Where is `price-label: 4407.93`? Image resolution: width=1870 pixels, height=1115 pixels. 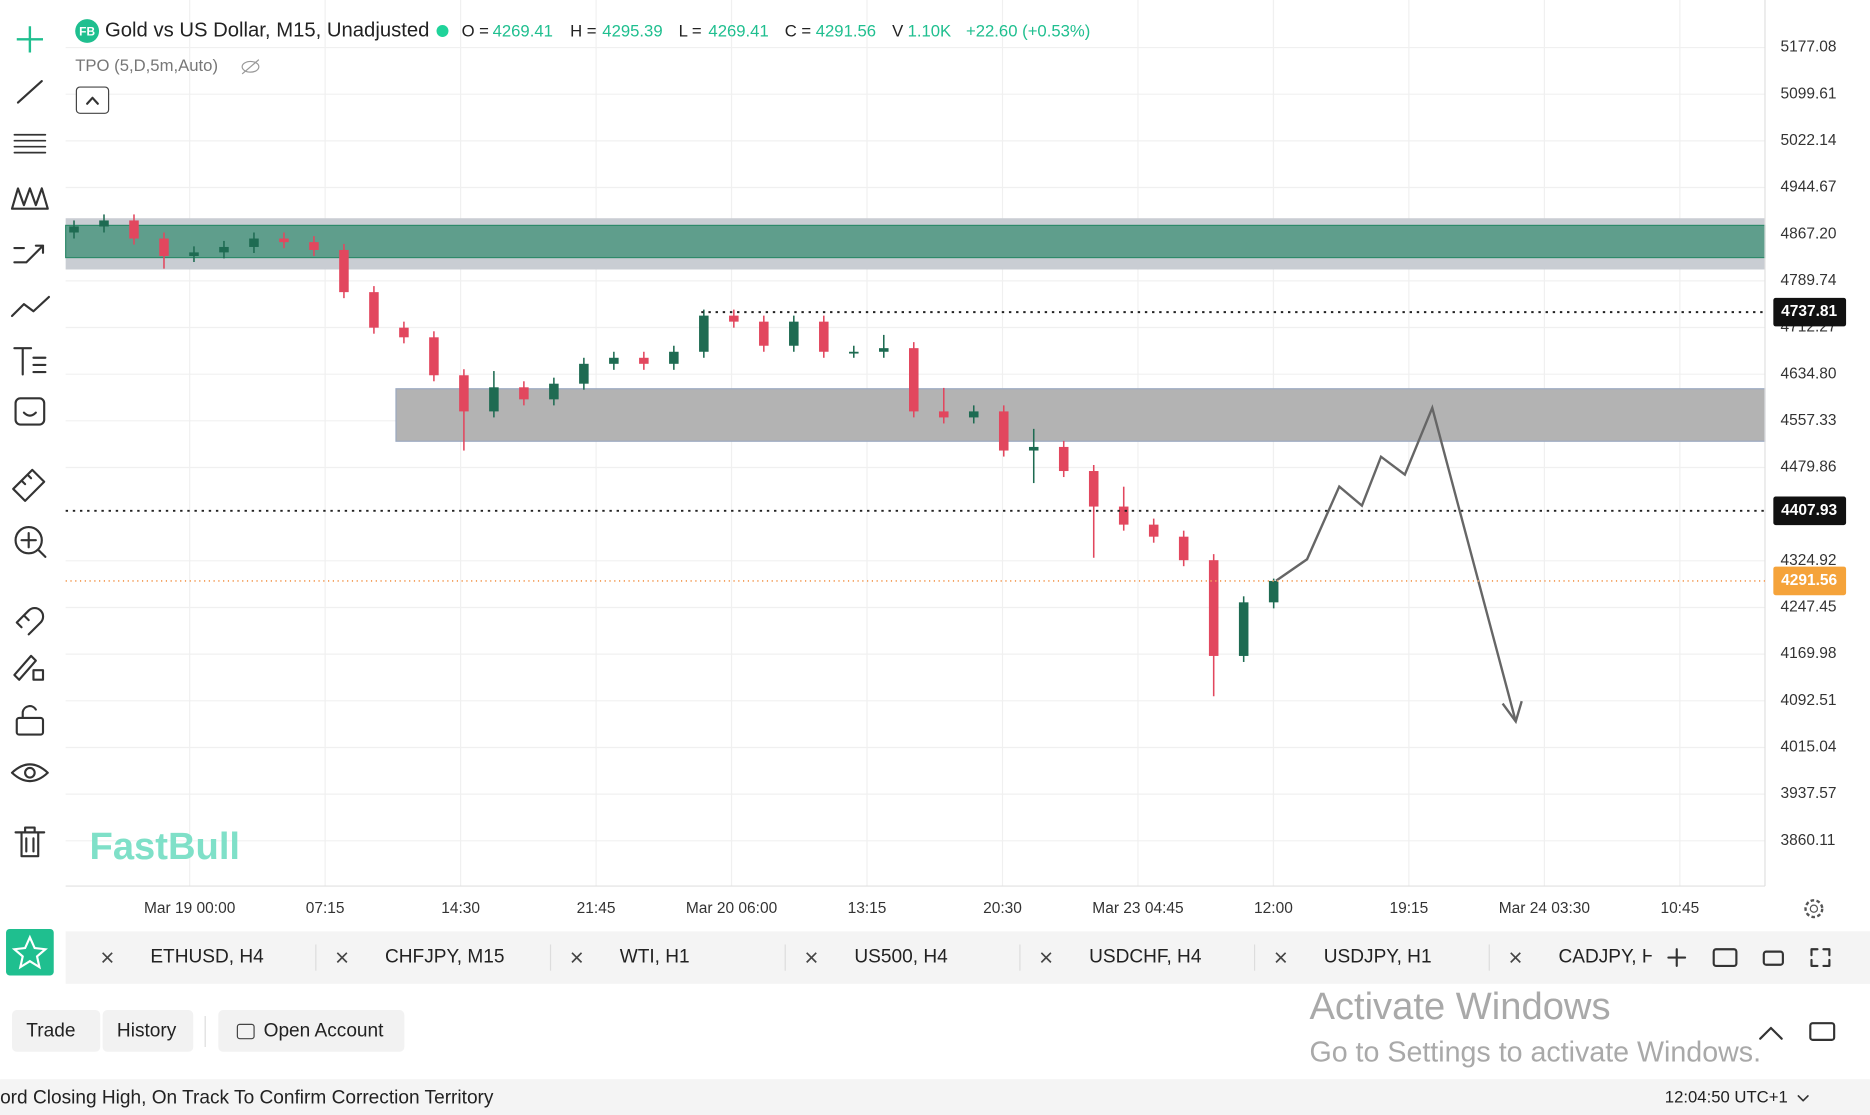 price-label: 4407.93 is located at coordinates (1809, 510).